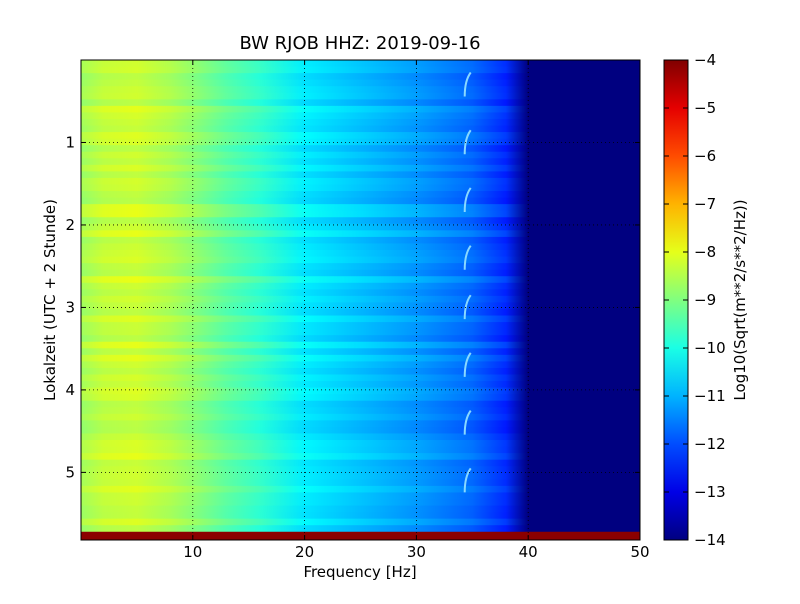 The height and width of the screenshot is (604, 800). I want to click on saturated-band, so click(360, 535).